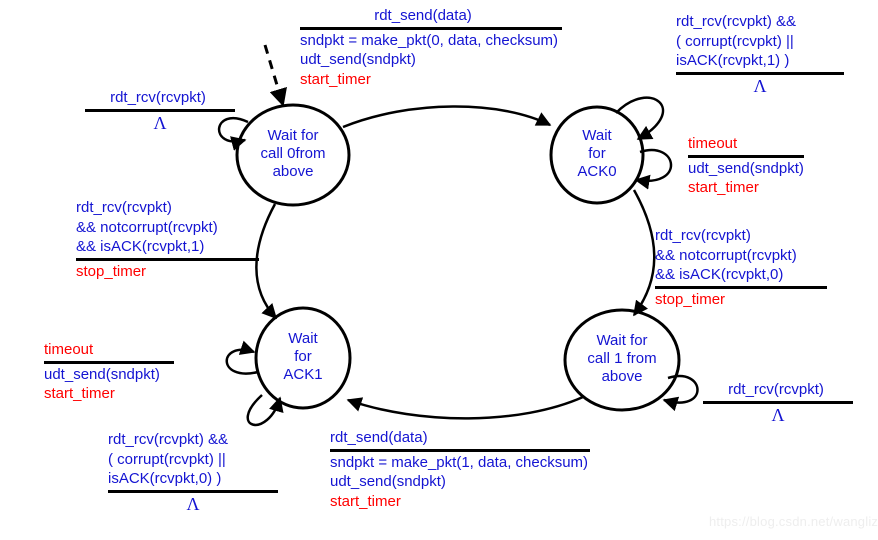 This screenshot has height=540, width=878. Describe the element at coordinates (429, 40) in the screenshot. I see `transition-action: sndpkt = make_pkt(0, data, checksum)` at that location.